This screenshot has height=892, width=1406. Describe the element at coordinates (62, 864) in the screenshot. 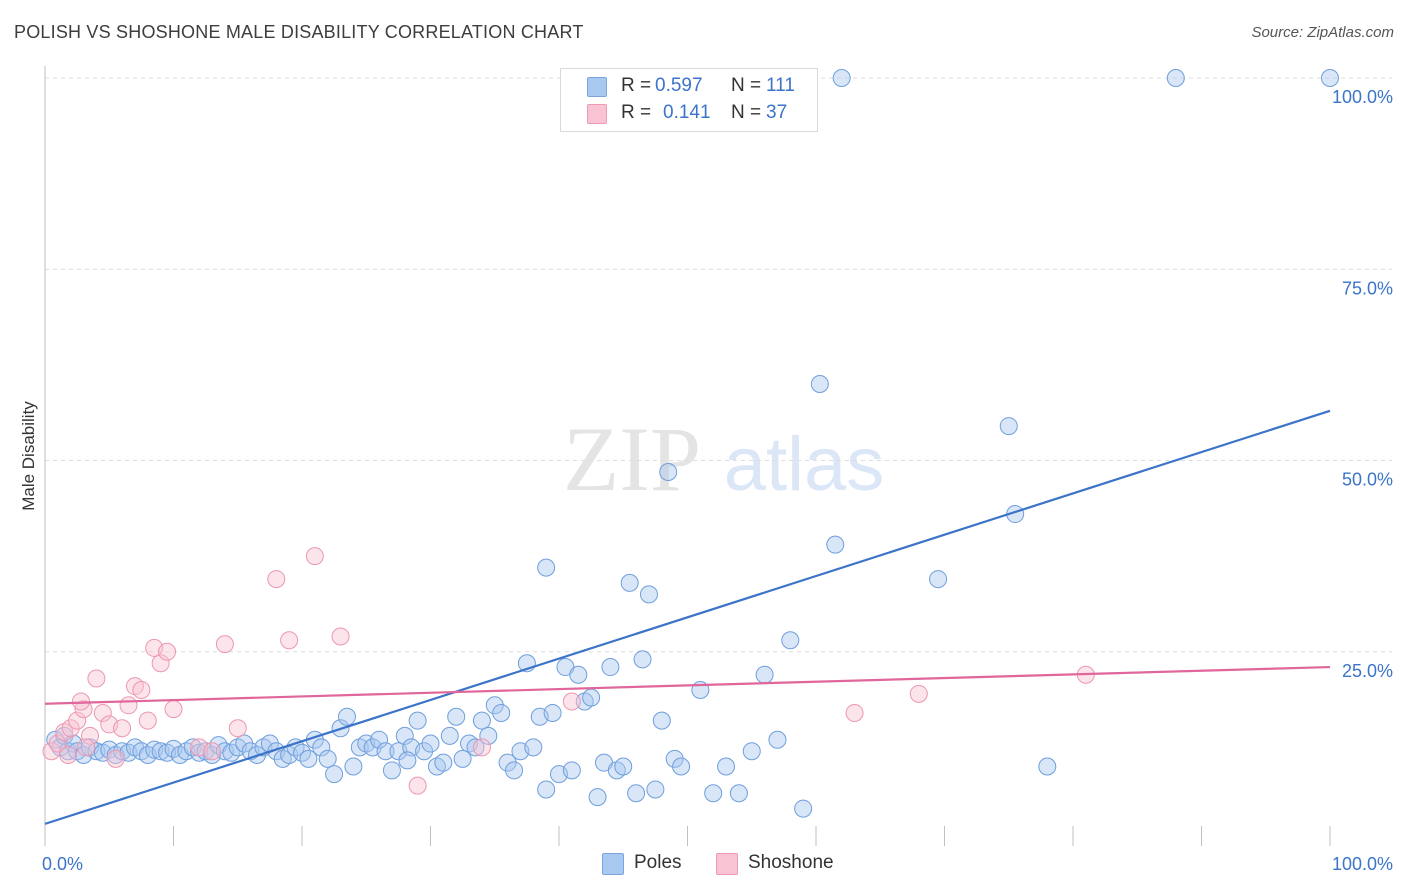

I see `x-tick-label: 0.0%` at that location.